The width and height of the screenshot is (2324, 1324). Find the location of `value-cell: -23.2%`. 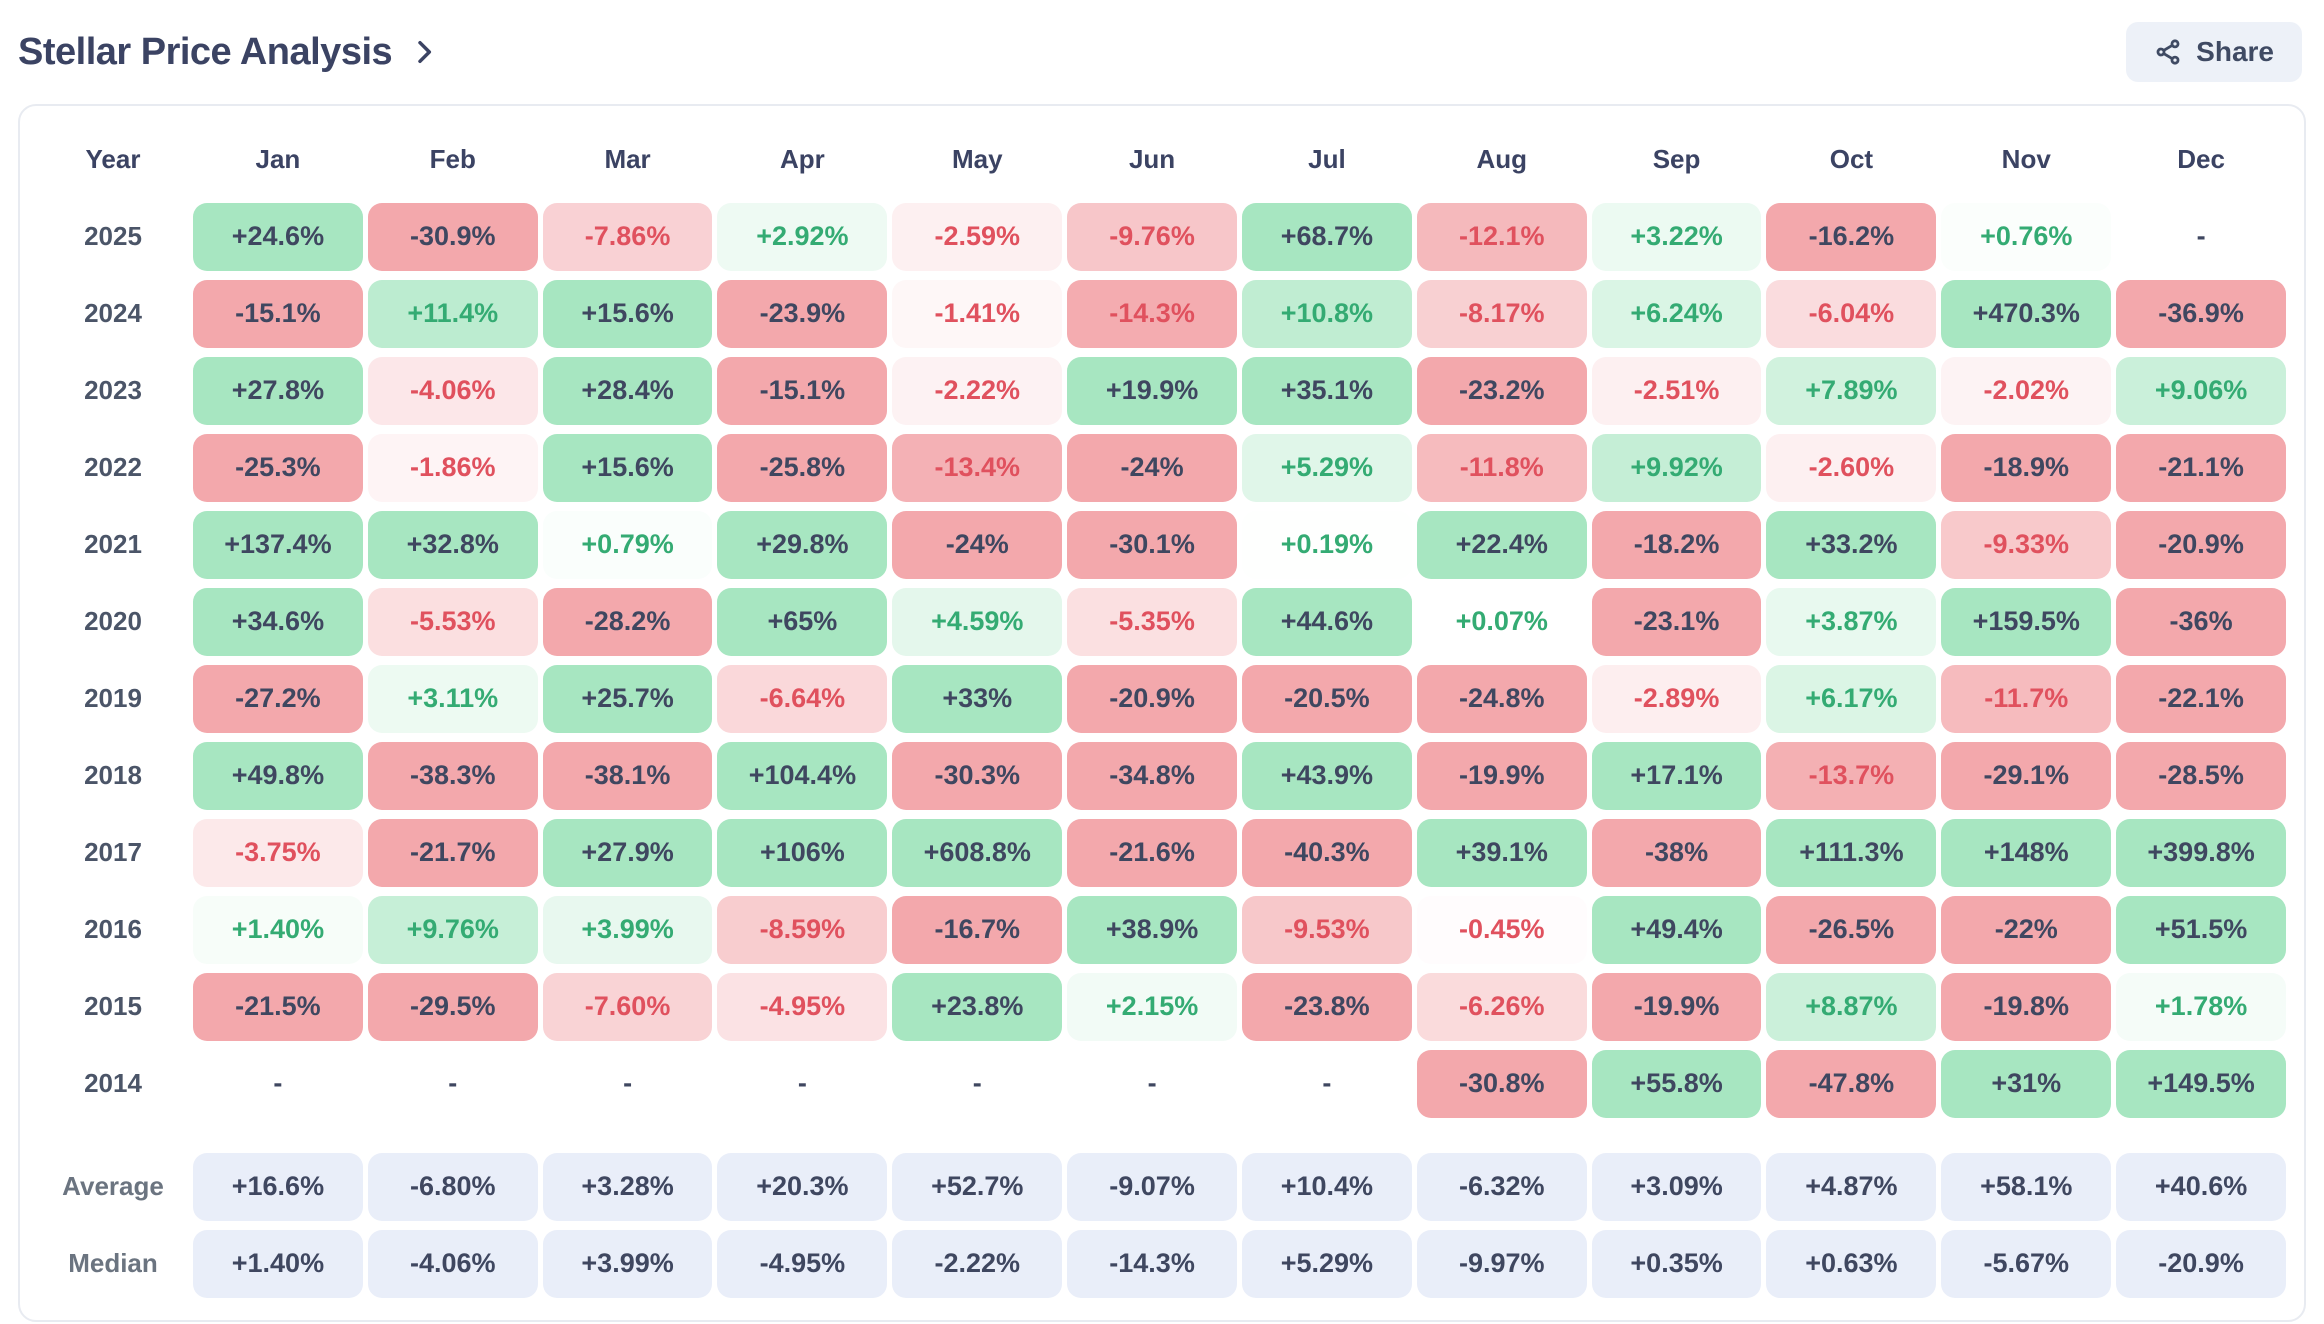

value-cell: -23.2% is located at coordinates (1501, 390).